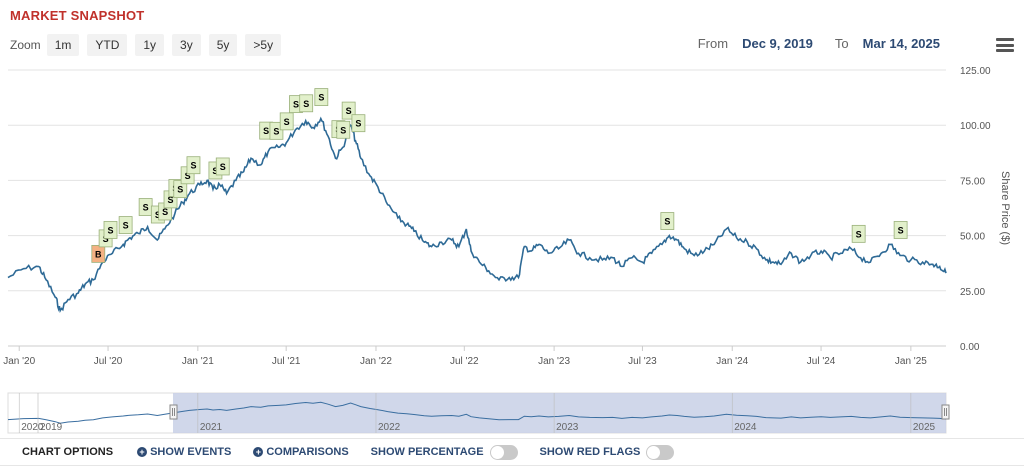 Image resolution: width=1024 pixels, height=476 pixels. I want to click on x-tick-label: Jul '20, so click(108, 361).